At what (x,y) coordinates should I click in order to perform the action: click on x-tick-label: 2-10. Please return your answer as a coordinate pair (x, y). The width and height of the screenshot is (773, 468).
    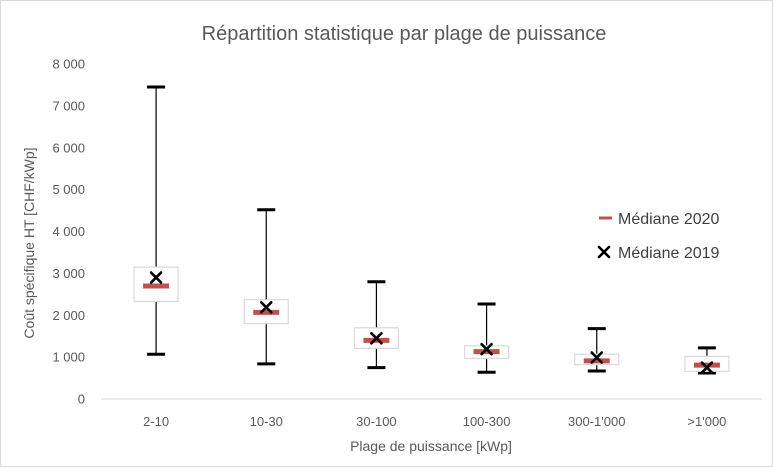
    Looking at the image, I should click on (156, 421).